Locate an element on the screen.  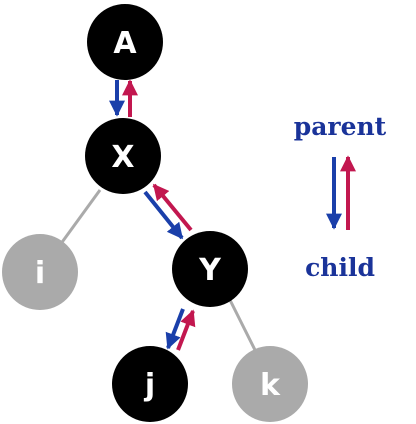
node-k: k is located at coordinates (270, 384).